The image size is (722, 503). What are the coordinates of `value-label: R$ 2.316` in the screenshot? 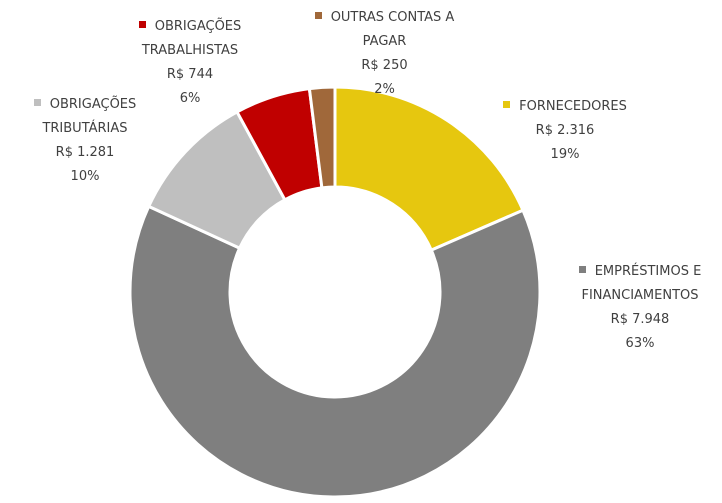 It's located at (565, 130).